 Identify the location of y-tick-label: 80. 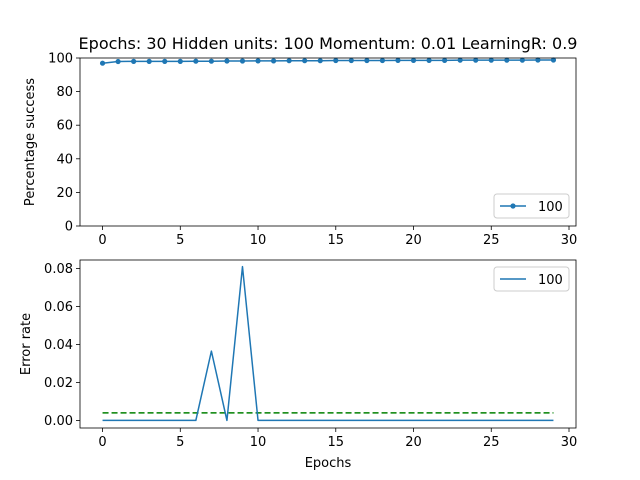
(64, 92).